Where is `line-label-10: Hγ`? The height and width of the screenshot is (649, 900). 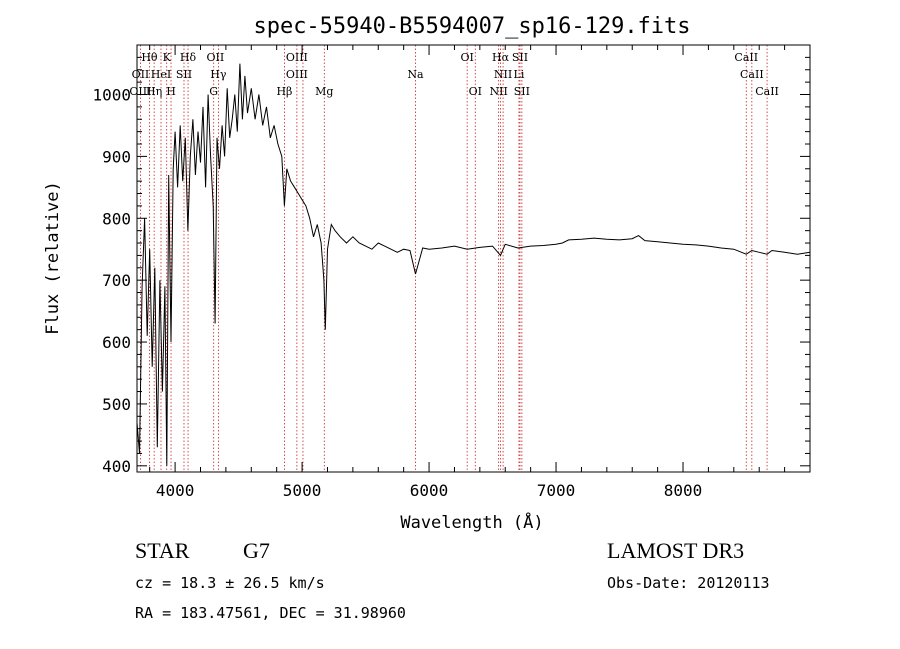
line-label-10: Hγ is located at coordinates (218, 74).